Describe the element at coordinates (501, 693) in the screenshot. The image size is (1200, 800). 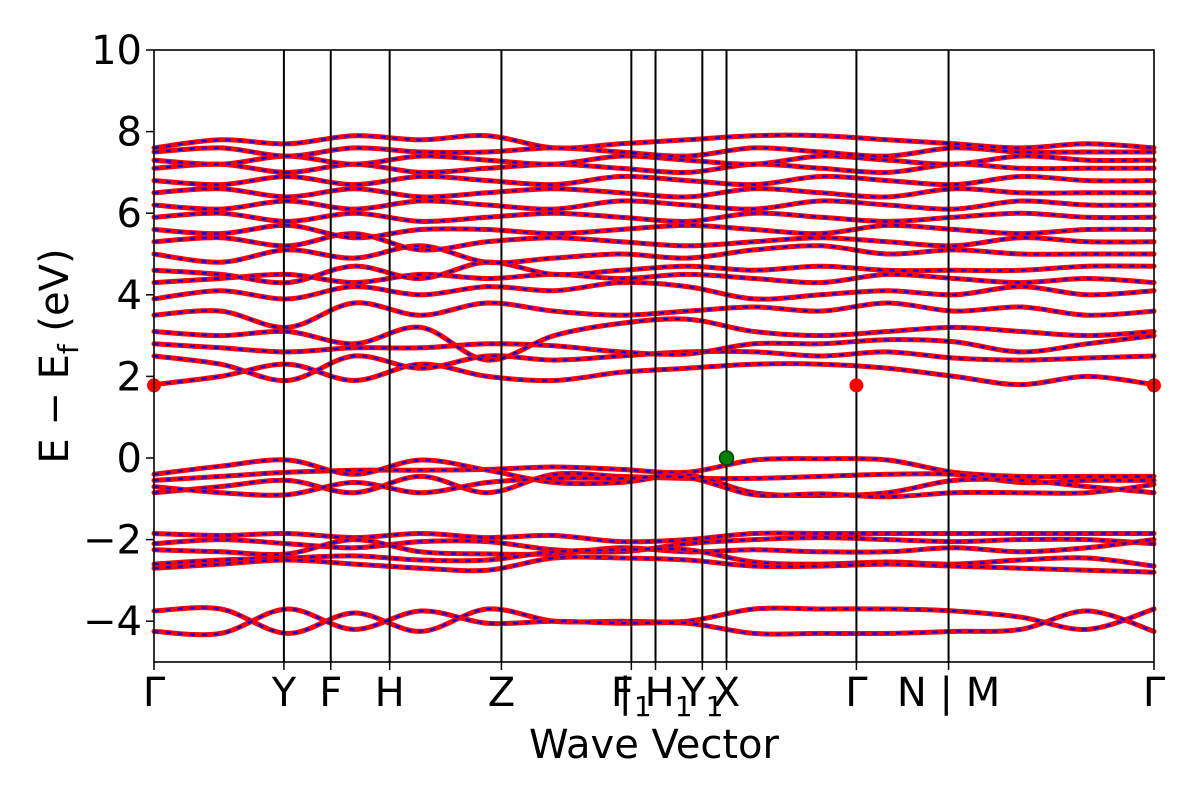
I see `x-tick-label: Z` at that location.